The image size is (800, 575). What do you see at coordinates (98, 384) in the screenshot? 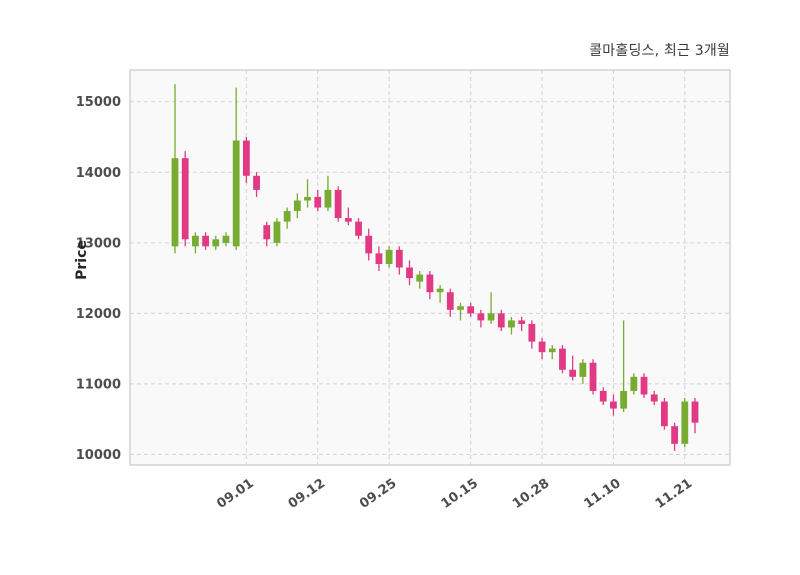
I see `y-tick-label: 11000` at bounding box center [98, 384].